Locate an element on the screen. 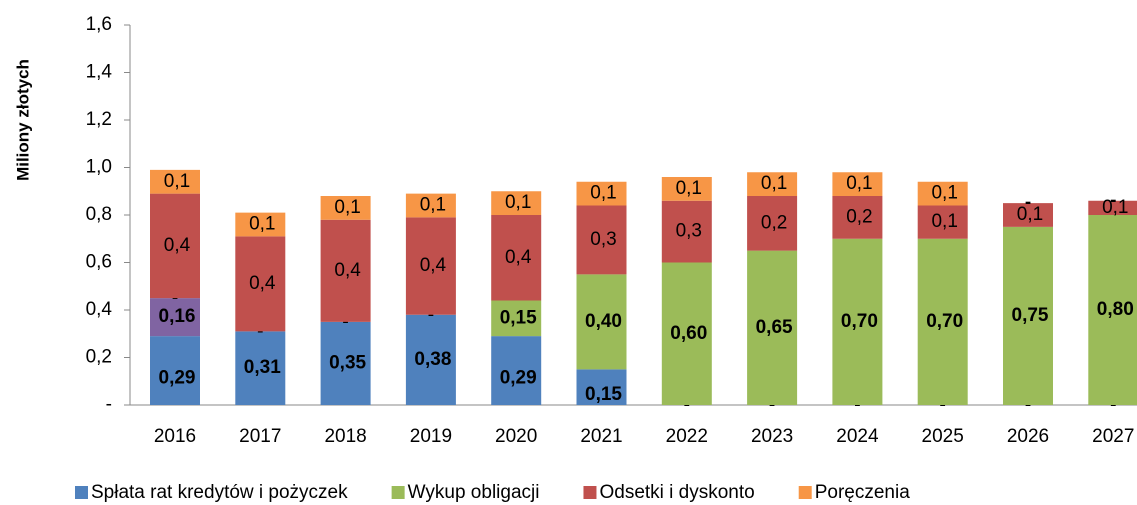 The height and width of the screenshot is (505, 1137). legend-label: Odsetki i dyskonto is located at coordinates (676, 492).